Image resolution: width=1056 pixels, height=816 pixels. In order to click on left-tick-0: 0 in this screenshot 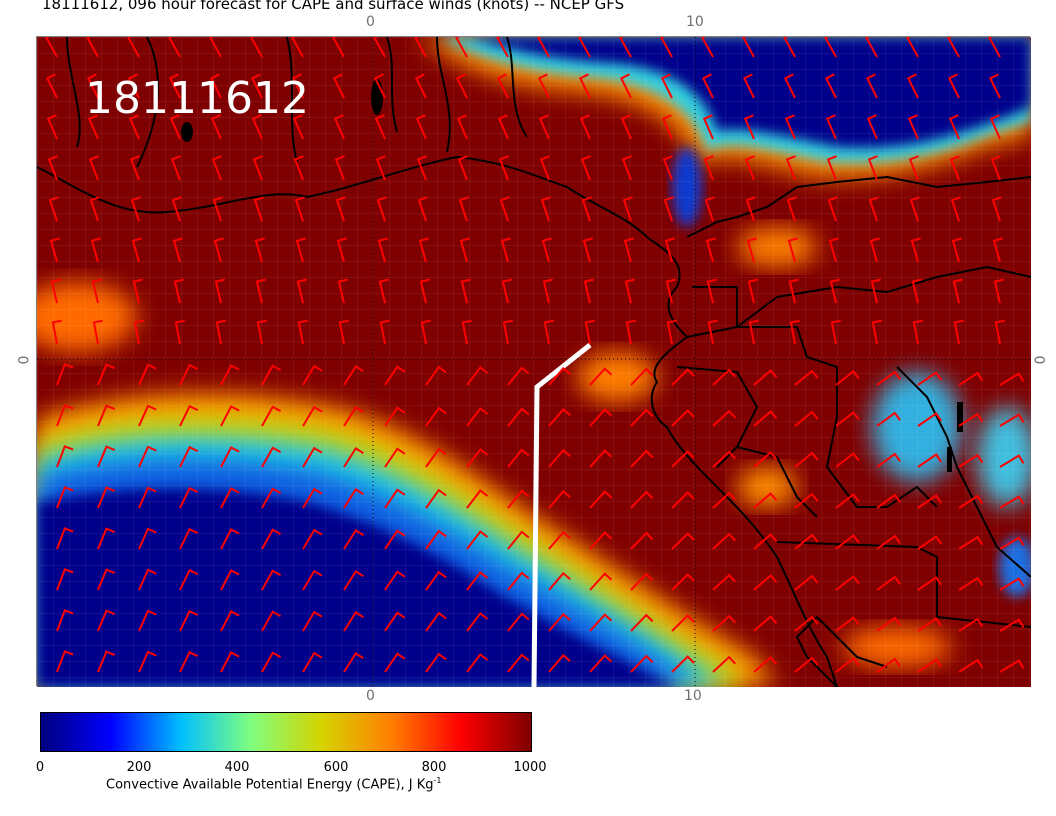, I will do `click(24, 360)`.